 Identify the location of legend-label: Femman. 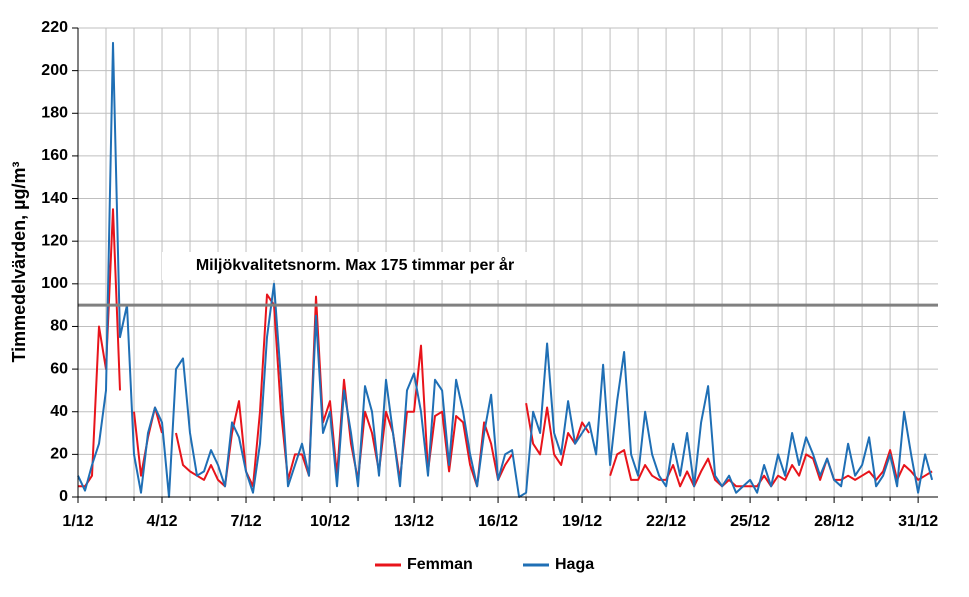
(440, 564).